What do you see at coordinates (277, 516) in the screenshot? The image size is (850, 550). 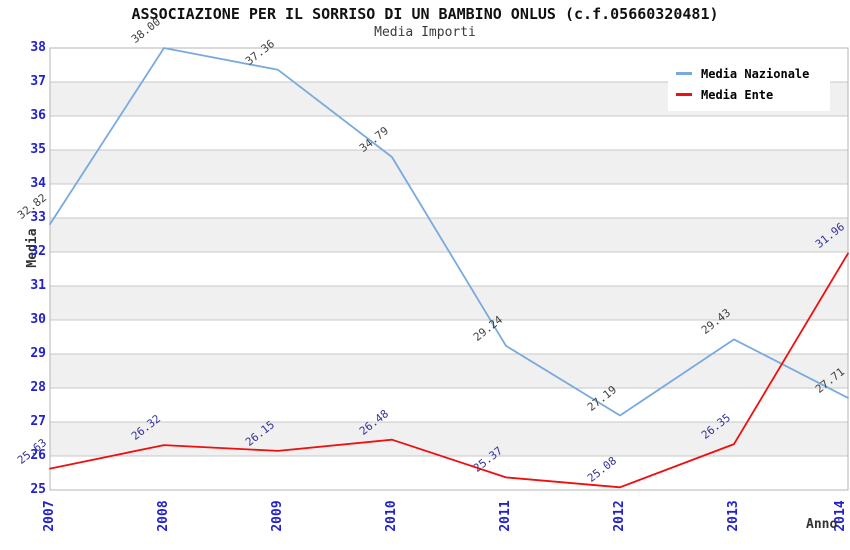 I see `x-tick-label: 2009` at bounding box center [277, 516].